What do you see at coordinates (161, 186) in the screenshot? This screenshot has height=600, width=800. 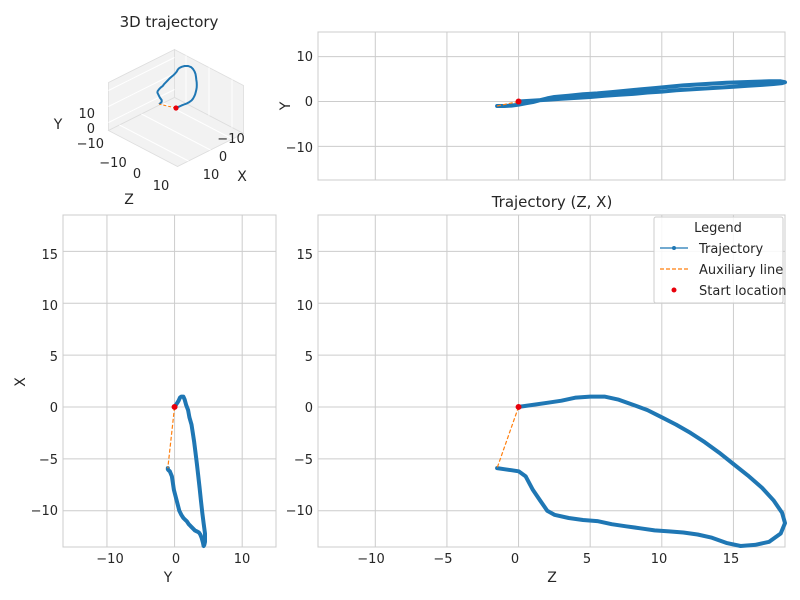 I see `panel-3d-ztick: 10` at bounding box center [161, 186].